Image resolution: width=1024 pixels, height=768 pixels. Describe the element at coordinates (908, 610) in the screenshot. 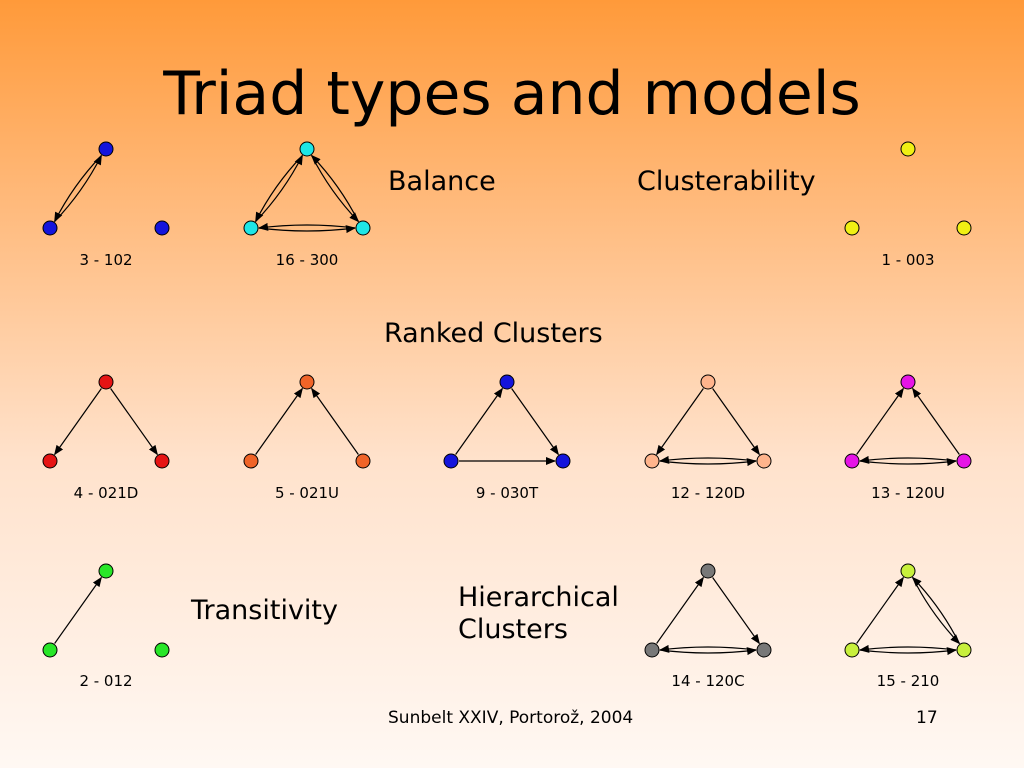

I see `triad-t210` at that location.